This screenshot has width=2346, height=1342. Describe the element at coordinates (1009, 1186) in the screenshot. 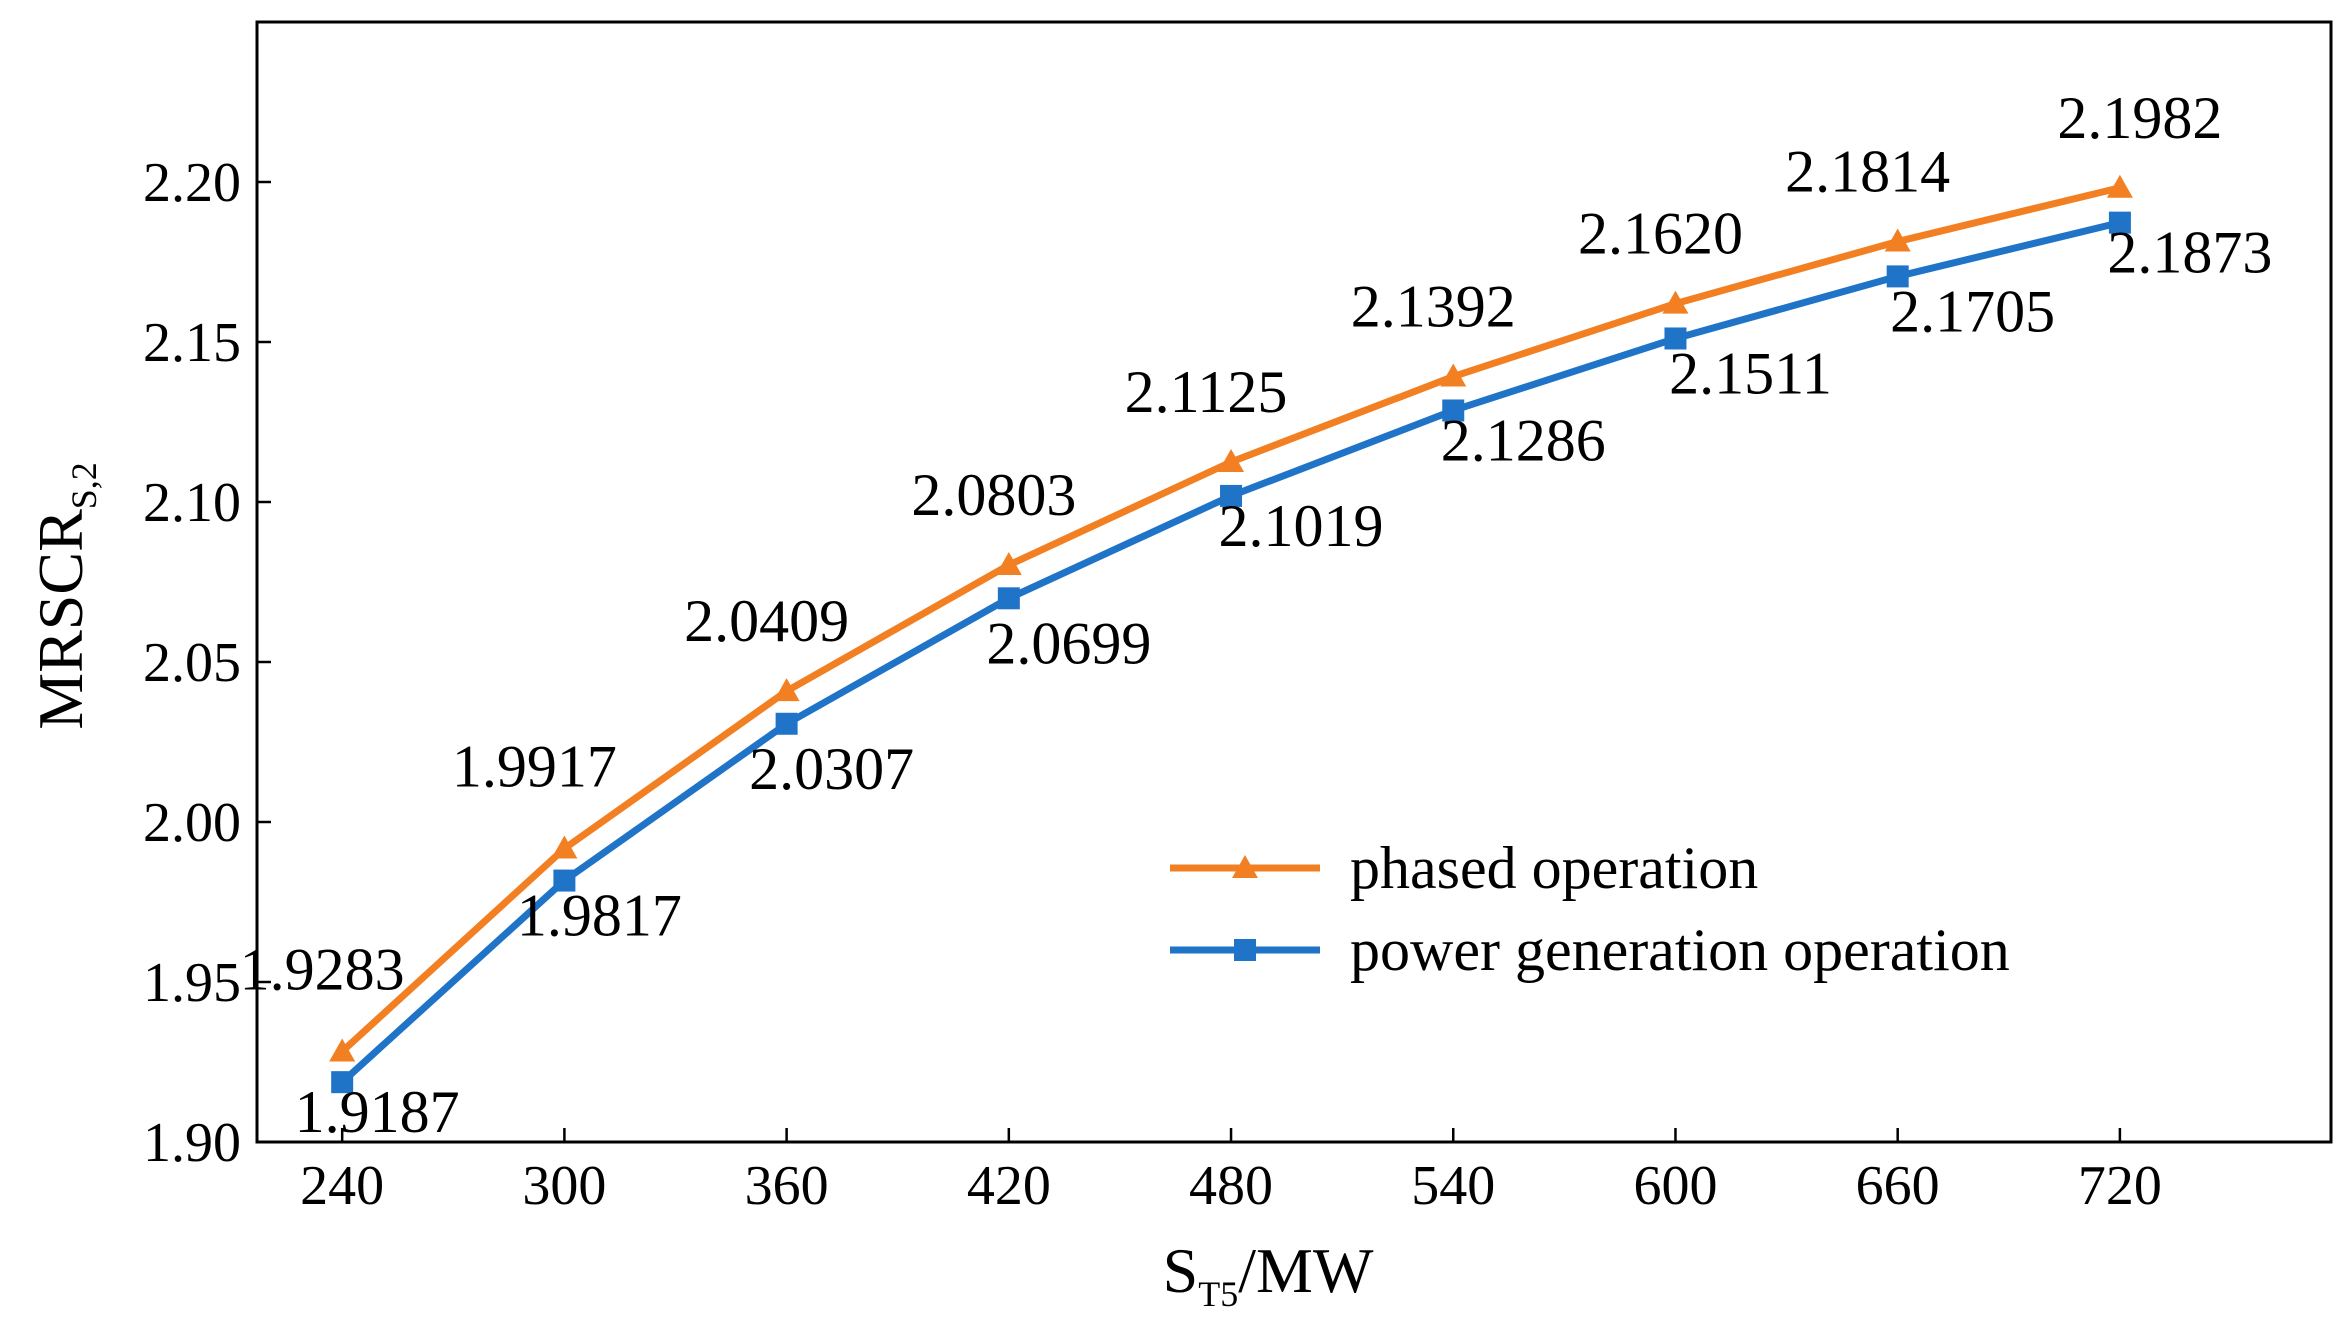

I see `x-tick-label: 420` at that location.